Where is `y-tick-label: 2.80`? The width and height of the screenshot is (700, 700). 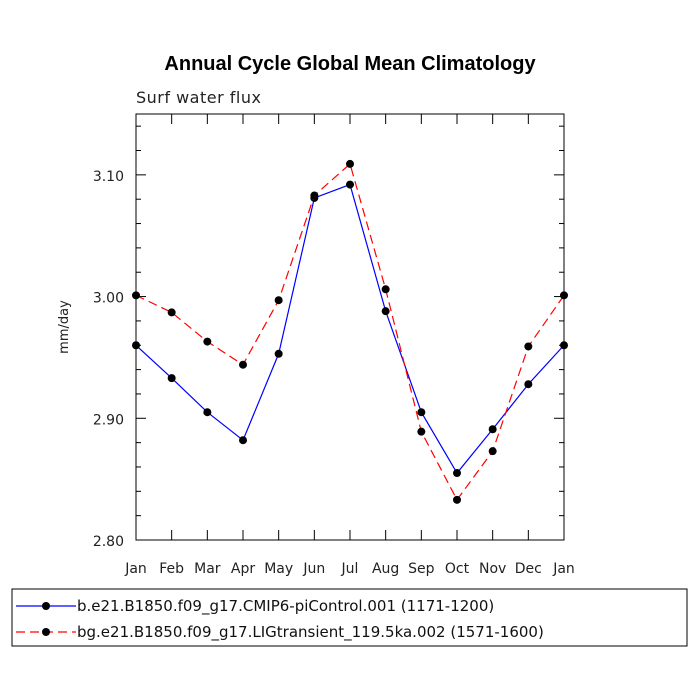 y-tick-label: 2.80 is located at coordinates (108, 542).